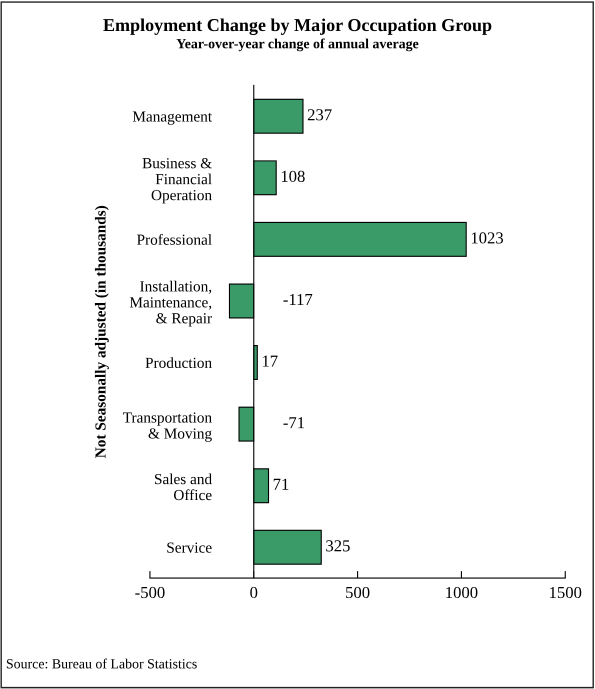 The width and height of the screenshot is (595, 689). I want to click on data-label: -117, so click(297, 299).